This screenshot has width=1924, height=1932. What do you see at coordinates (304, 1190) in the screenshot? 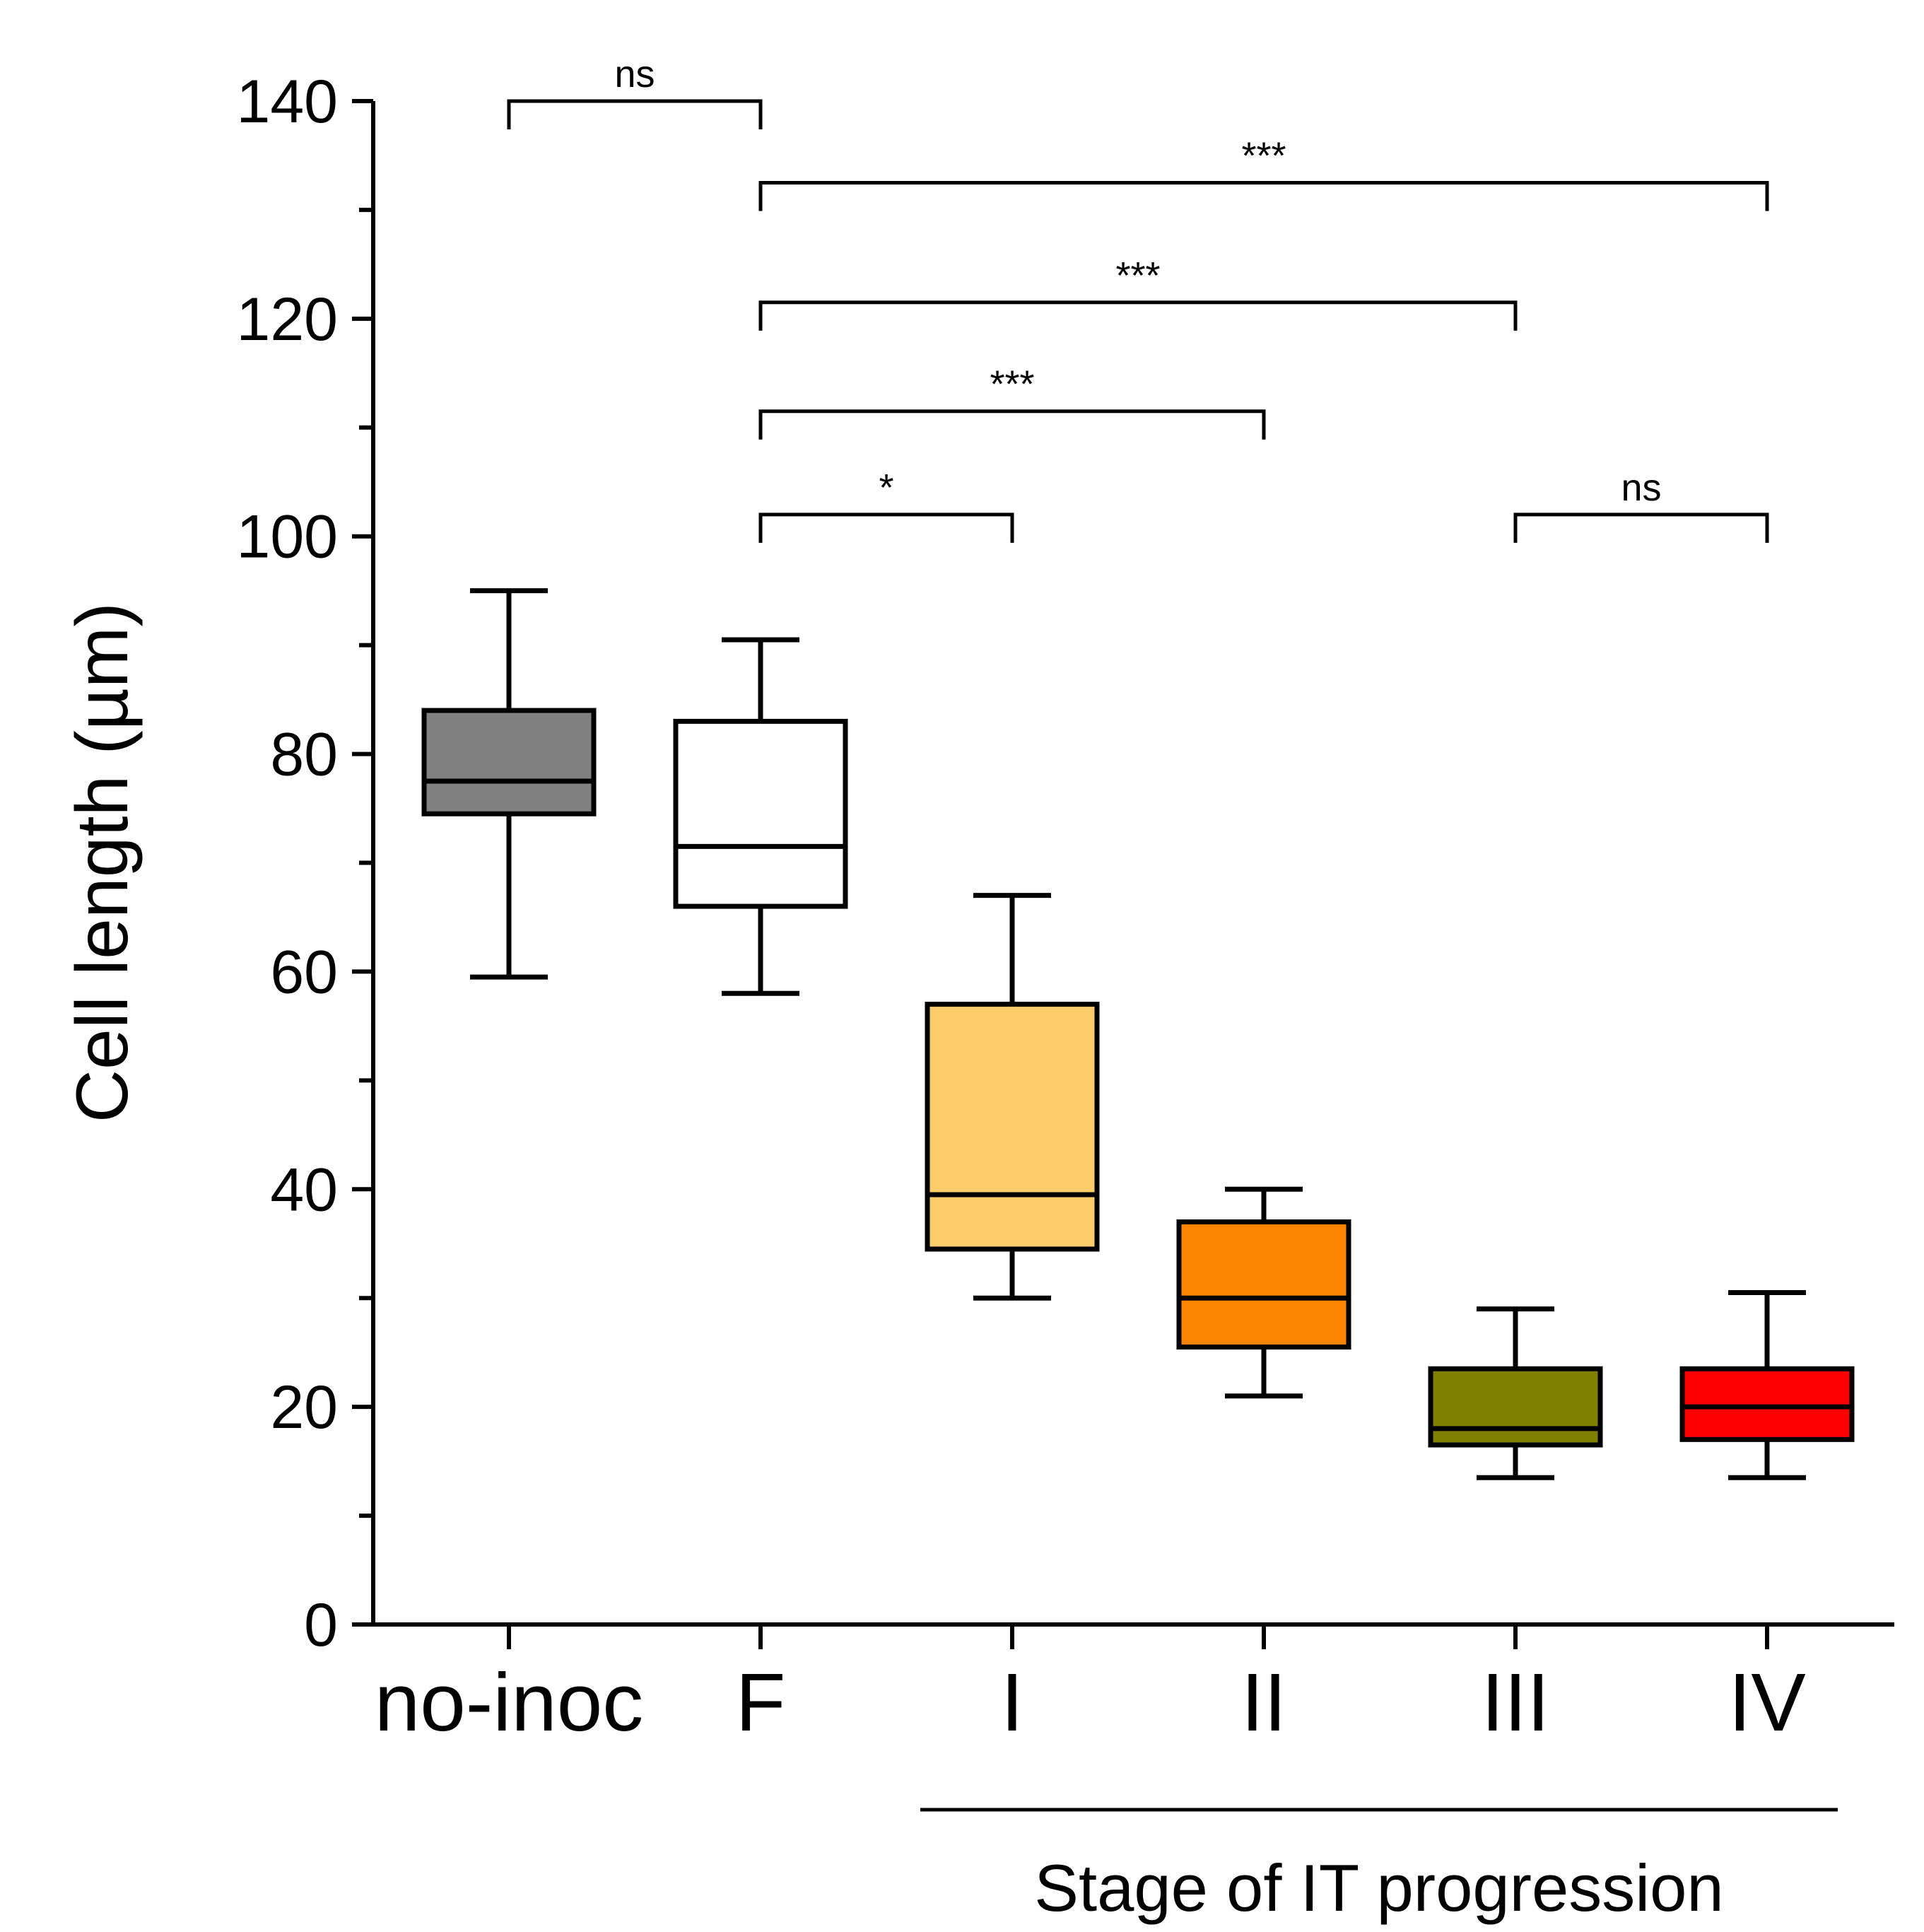
I see `y-tick-label-40: 40` at bounding box center [304, 1190].